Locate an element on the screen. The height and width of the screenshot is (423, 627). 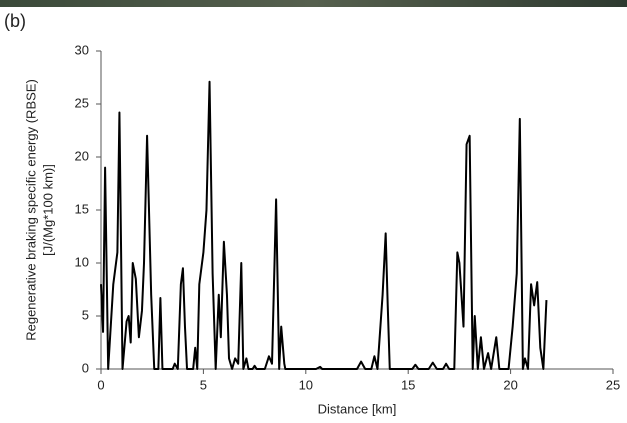
x-tick-label: 25 is located at coordinates (613, 384).